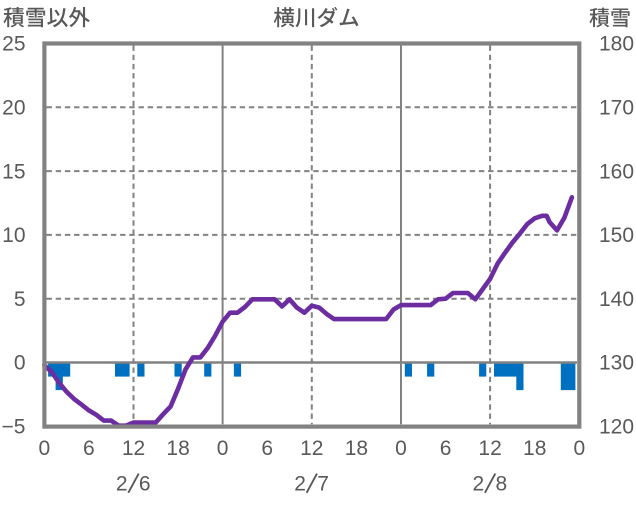 The image size is (636, 506). What do you see at coordinates (616, 427) in the screenshot?
I see `svg-text: 120` at bounding box center [616, 427].